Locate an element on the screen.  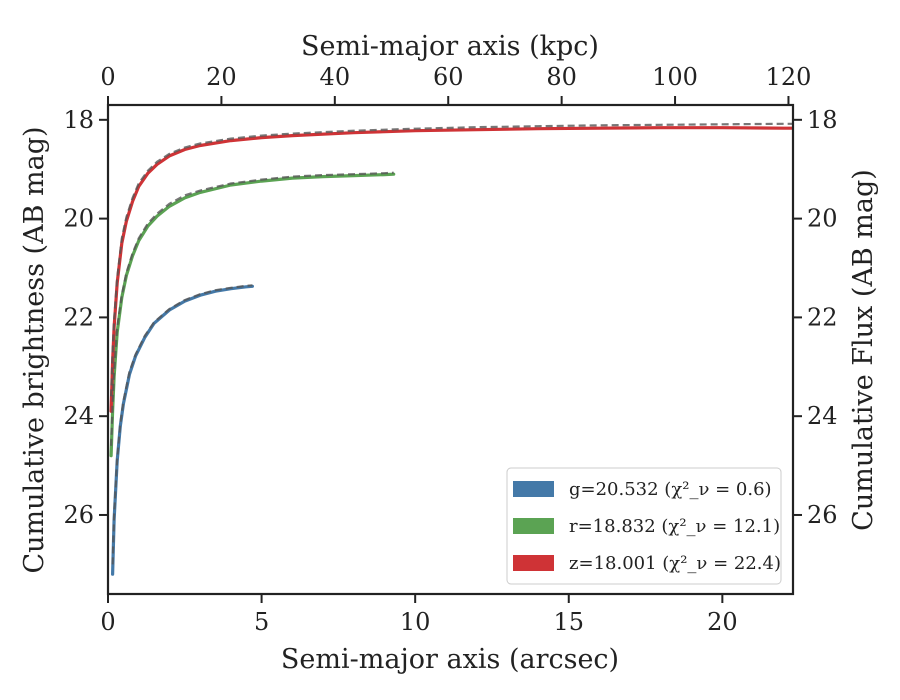
x-tick-label: 5 is located at coordinates (261, 622).